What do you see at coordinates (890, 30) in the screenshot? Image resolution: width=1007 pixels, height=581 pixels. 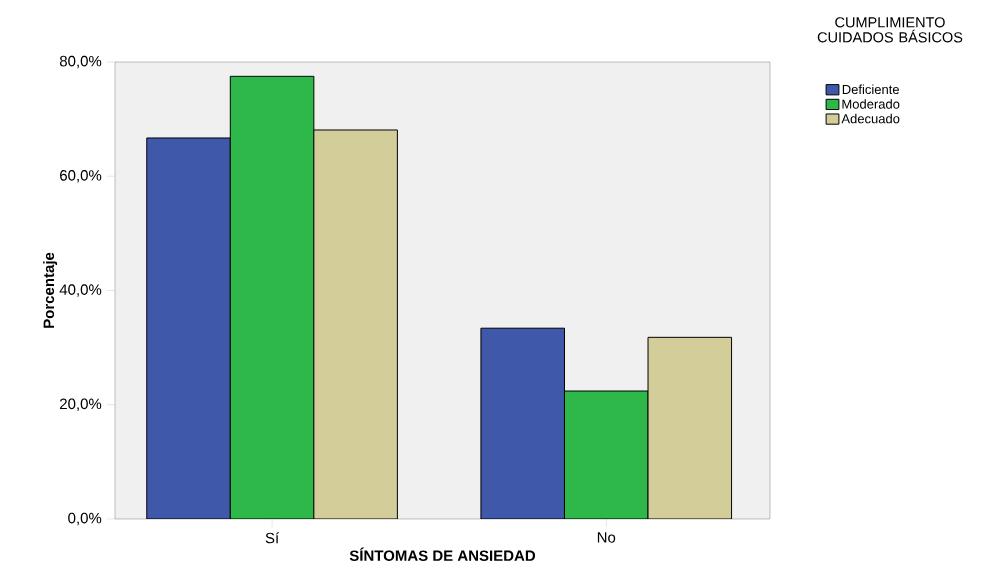 I see `legend-title: CUMPLIMIENTO CUIDADOS BÁSICOS` at bounding box center [890, 30].